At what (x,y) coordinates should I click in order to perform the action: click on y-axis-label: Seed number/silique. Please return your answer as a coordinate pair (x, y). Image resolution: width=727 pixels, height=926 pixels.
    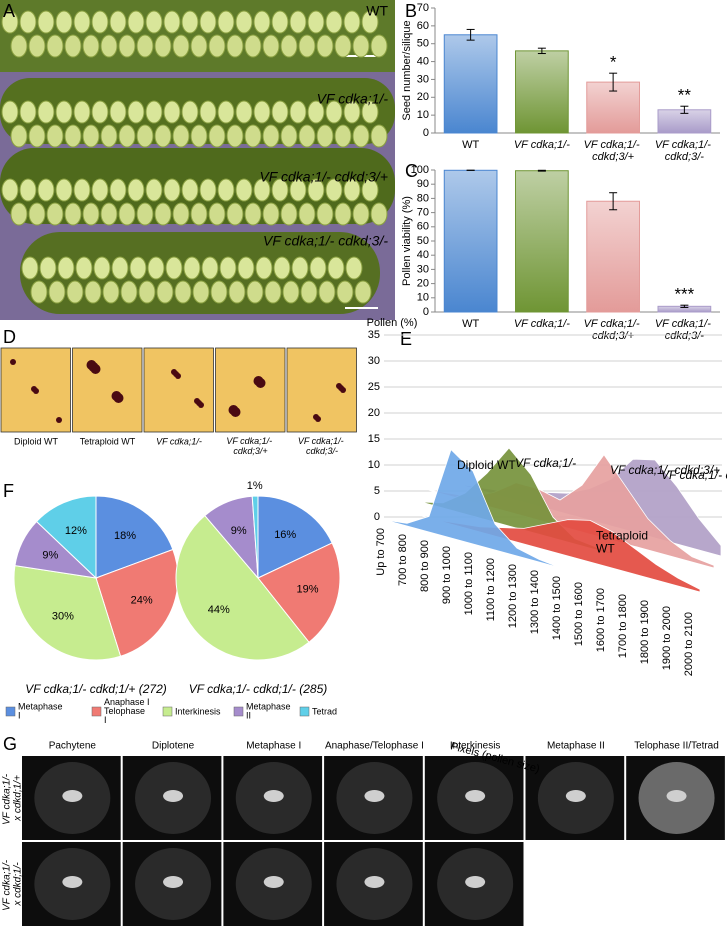
    Looking at the image, I should click on (407, 70).